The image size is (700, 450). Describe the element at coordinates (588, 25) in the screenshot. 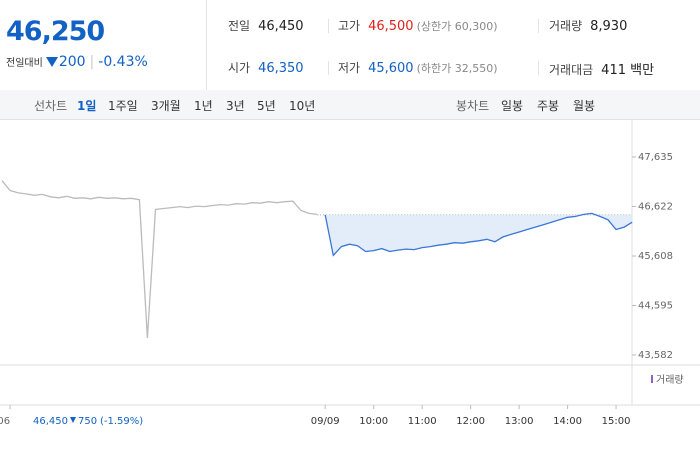

I see `stat: 거래량 8,930` at that location.